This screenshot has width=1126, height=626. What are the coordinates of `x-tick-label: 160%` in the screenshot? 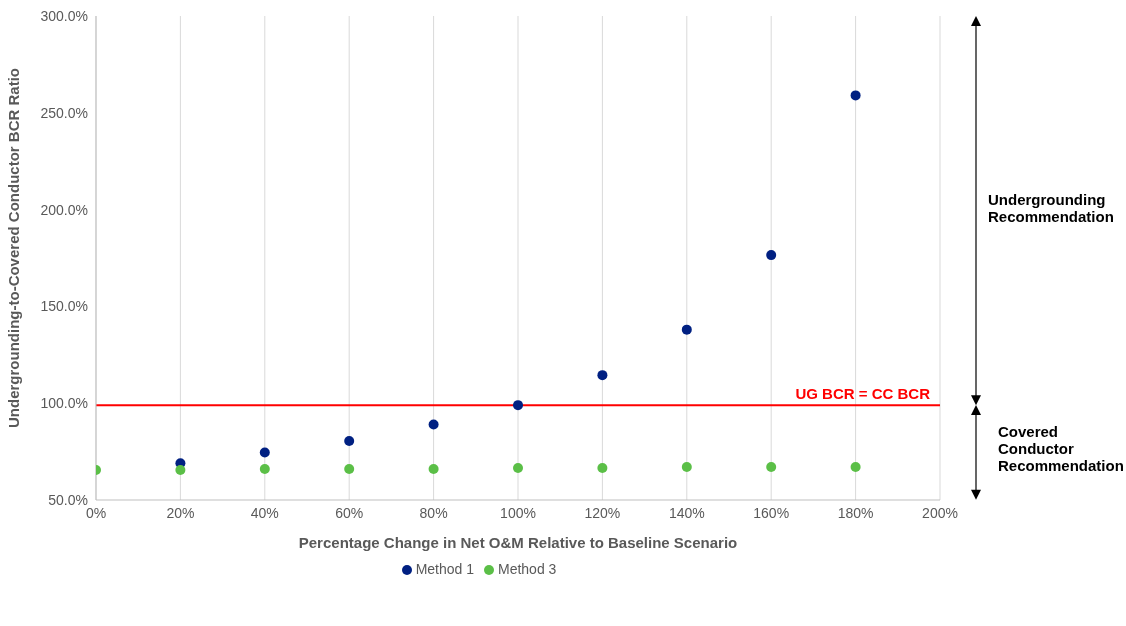 It's located at (771, 512).